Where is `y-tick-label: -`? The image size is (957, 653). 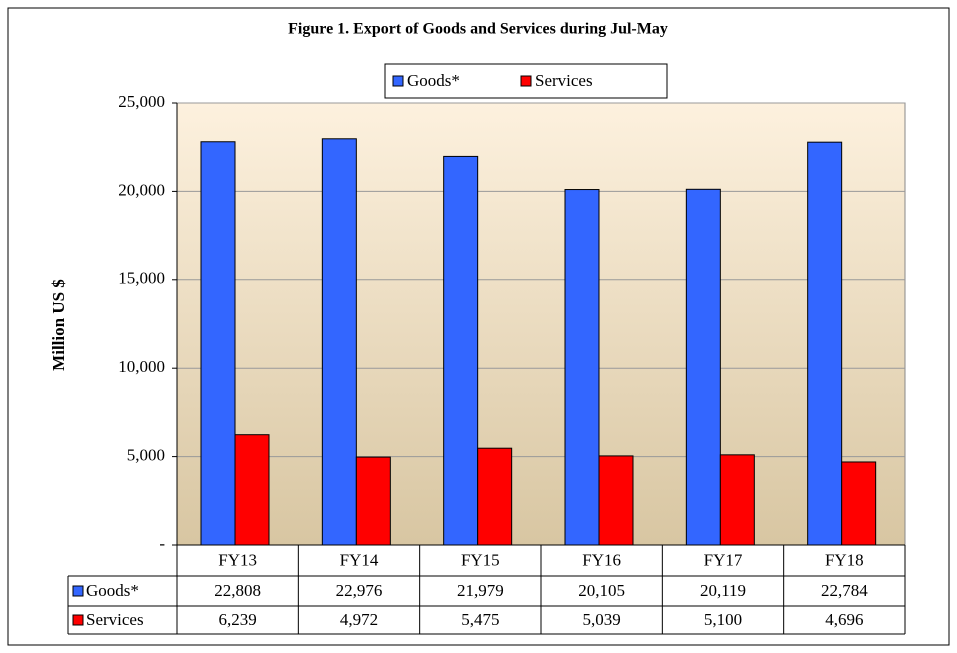 y-tick-label: - is located at coordinates (162, 543).